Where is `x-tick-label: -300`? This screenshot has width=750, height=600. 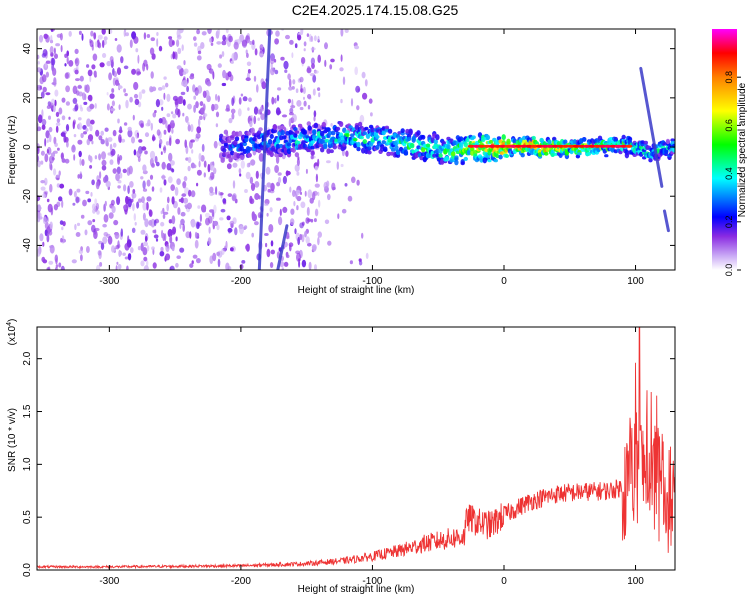
x-tick-label: -300 is located at coordinates (109, 281).